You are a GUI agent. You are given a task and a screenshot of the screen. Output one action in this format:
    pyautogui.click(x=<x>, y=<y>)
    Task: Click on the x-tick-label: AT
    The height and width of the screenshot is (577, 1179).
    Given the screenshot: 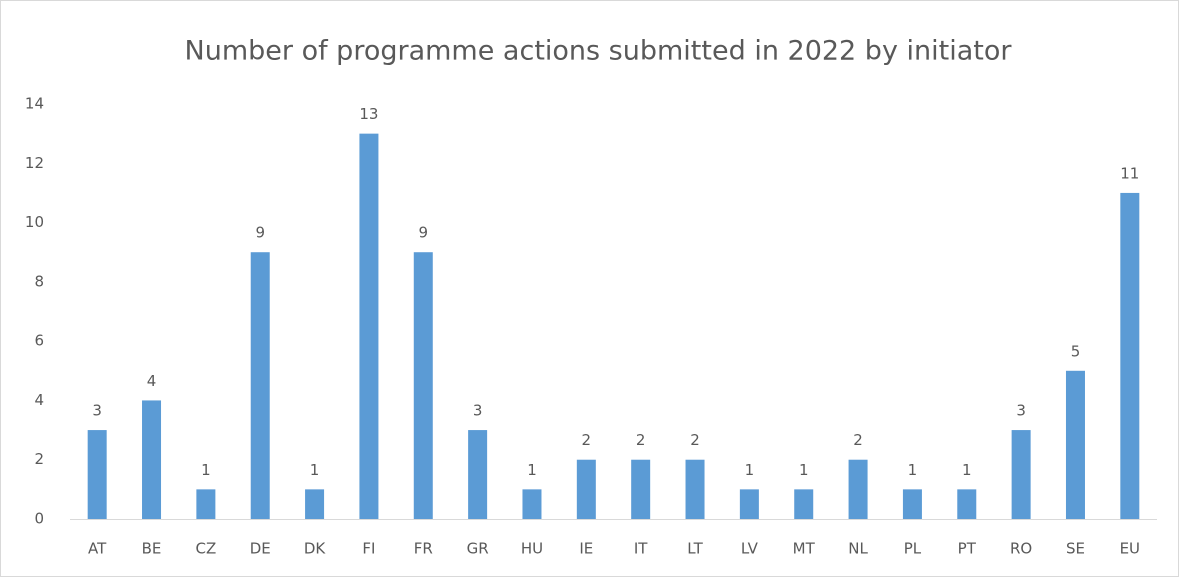 What is the action you would take?
    pyautogui.click(x=97, y=549)
    